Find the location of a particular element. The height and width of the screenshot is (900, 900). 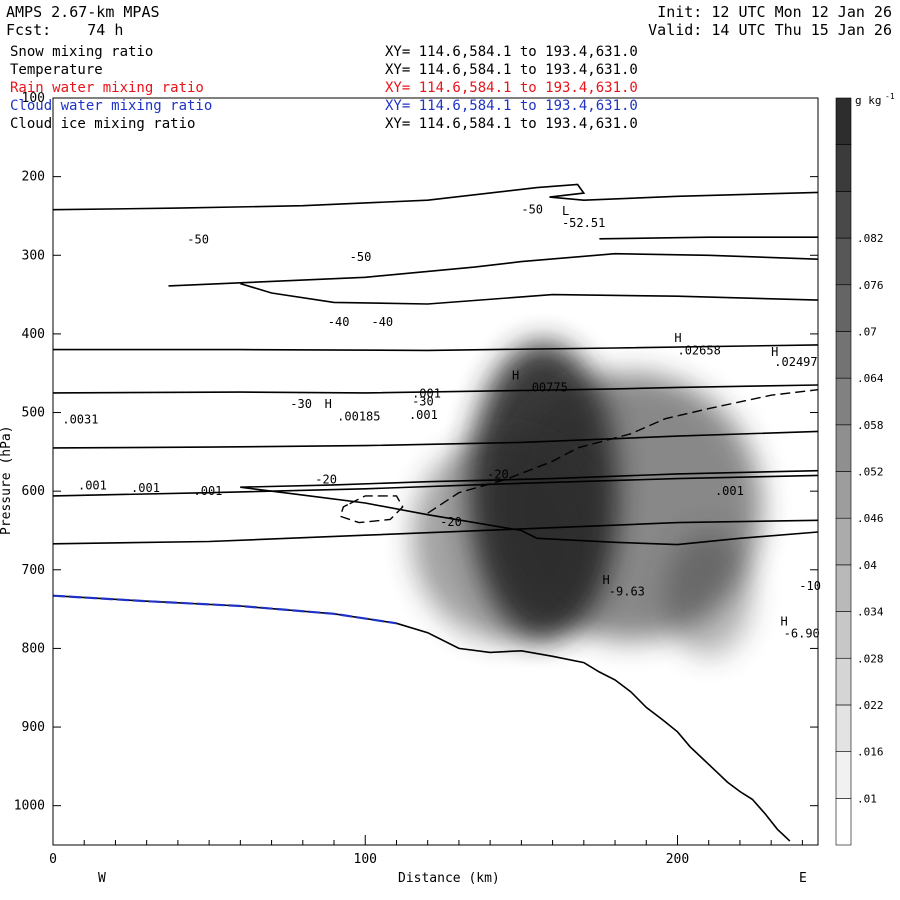

cloud-water-contour is located at coordinates (224, 609).